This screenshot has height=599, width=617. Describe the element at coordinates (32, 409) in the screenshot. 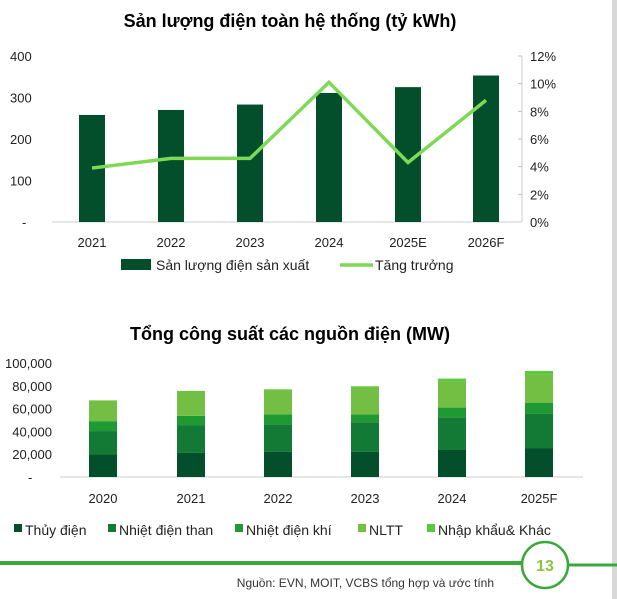

I see `y-tick-label: 60,000` at that location.